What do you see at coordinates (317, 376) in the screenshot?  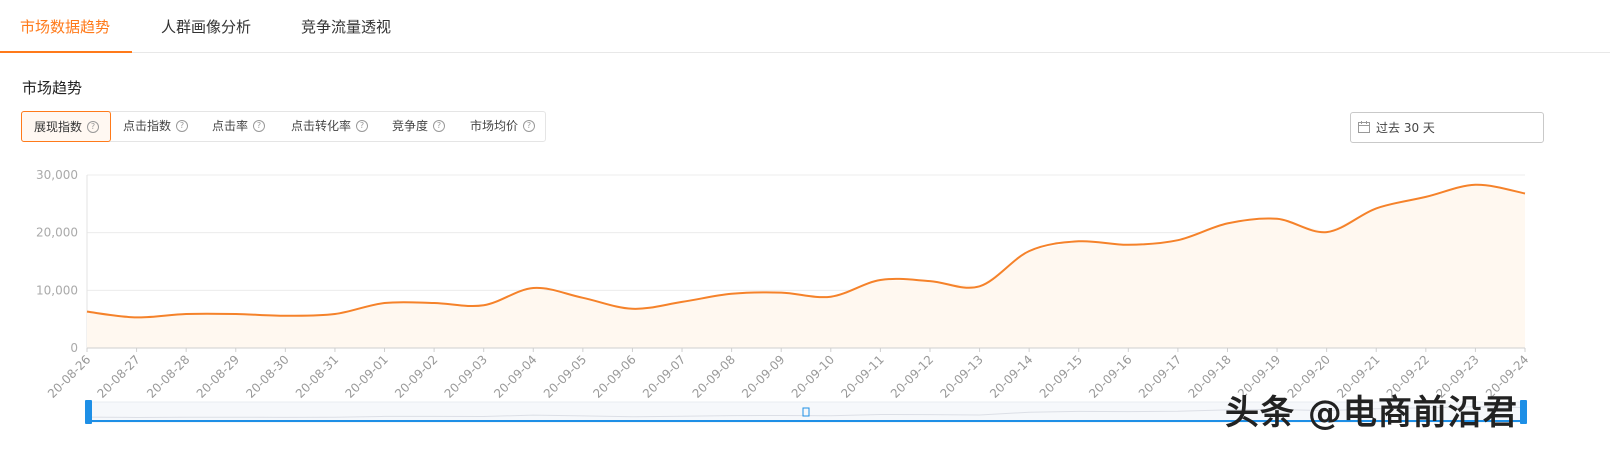 I see `x-tick-label: 20-08-31` at bounding box center [317, 376].